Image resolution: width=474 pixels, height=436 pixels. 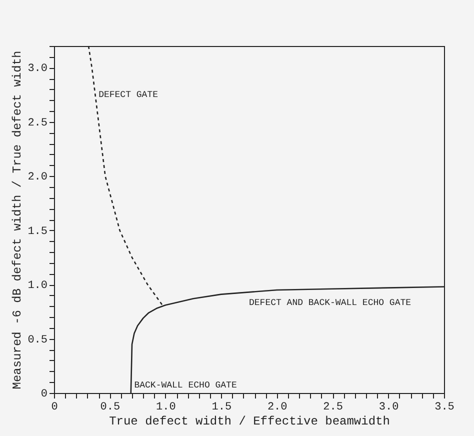 What do you see at coordinates (277, 408) in the screenshot?
I see `x-tick-label: 2.0` at bounding box center [277, 408].